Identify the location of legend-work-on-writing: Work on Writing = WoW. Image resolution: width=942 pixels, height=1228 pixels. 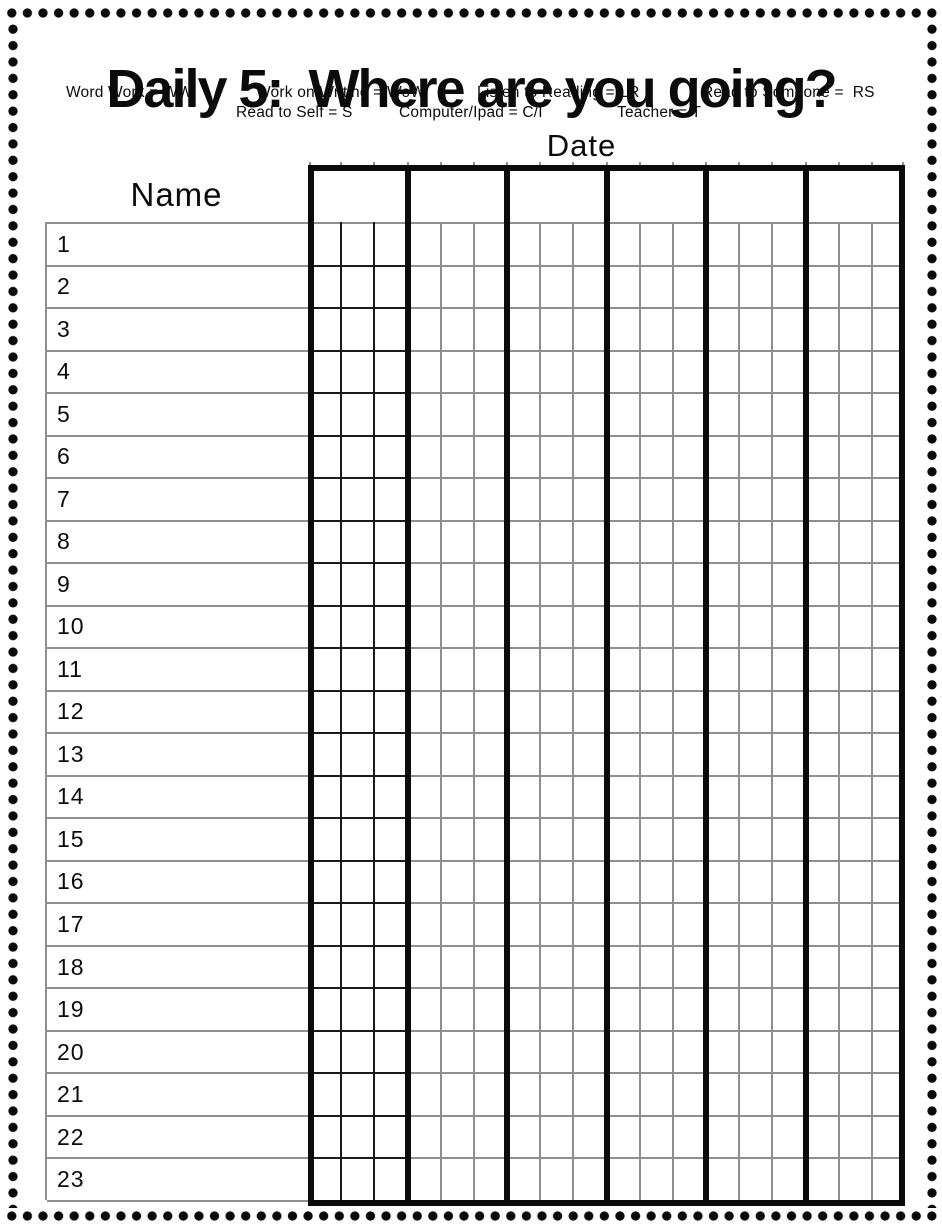
(341, 92).